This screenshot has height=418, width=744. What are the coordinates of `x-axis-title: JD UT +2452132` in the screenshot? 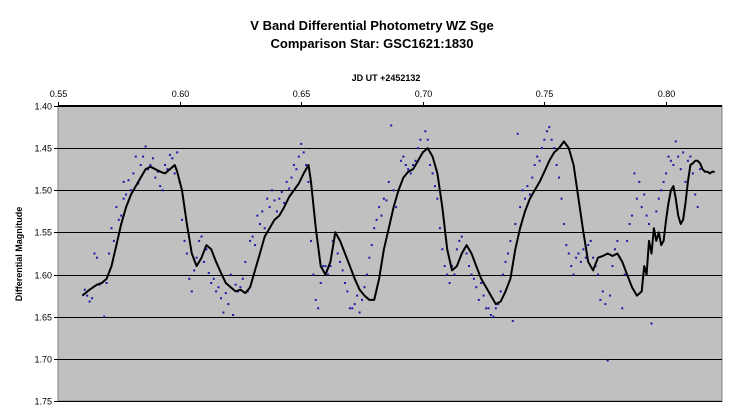 It's located at (386, 78).